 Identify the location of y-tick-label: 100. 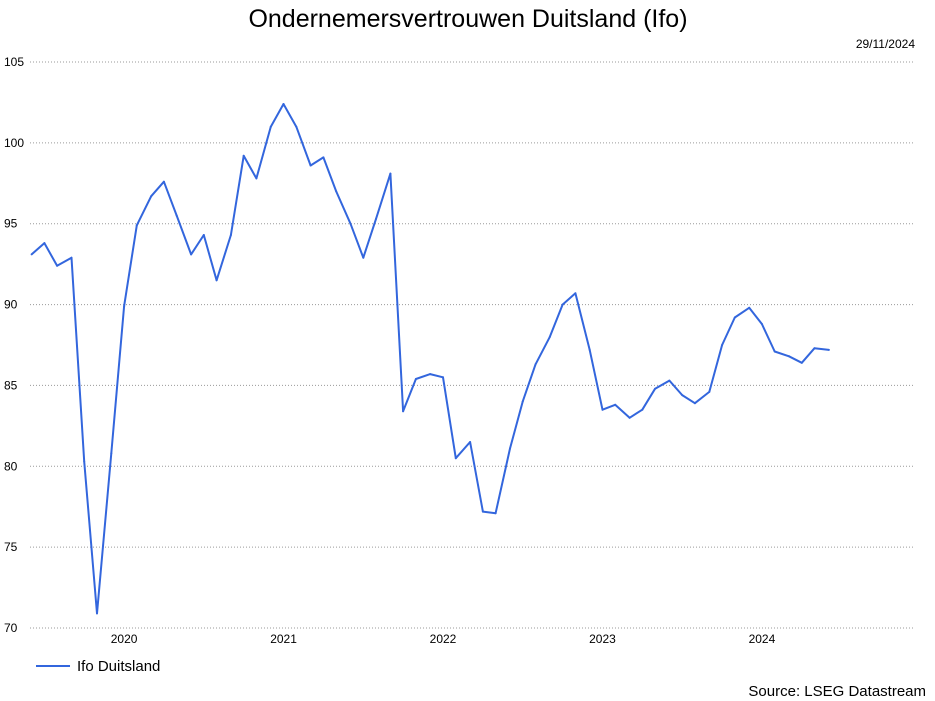
(14, 143).